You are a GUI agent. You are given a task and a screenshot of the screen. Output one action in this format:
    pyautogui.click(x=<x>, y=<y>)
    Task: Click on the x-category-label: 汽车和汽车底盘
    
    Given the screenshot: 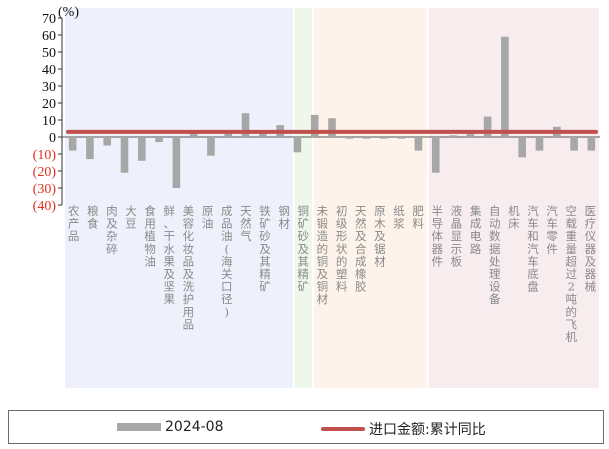 What is the action you would take?
    pyautogui.click(x=533, y=249)
    